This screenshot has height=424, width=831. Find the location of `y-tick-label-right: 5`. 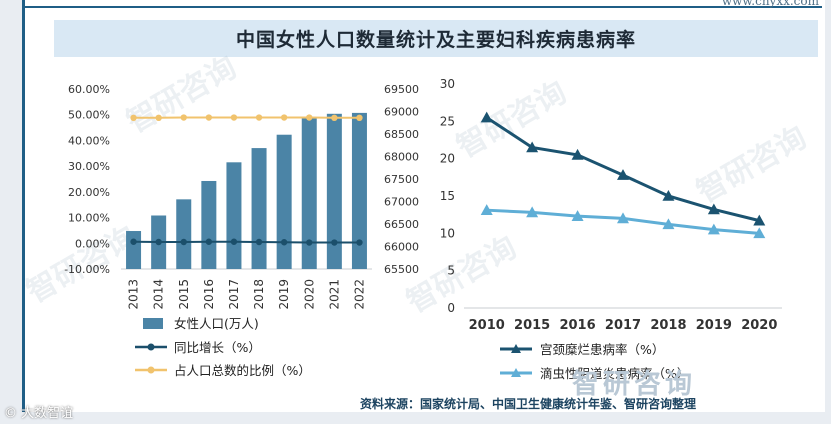

y-tick-label-right: 5 is located at coordinates (451, 271).